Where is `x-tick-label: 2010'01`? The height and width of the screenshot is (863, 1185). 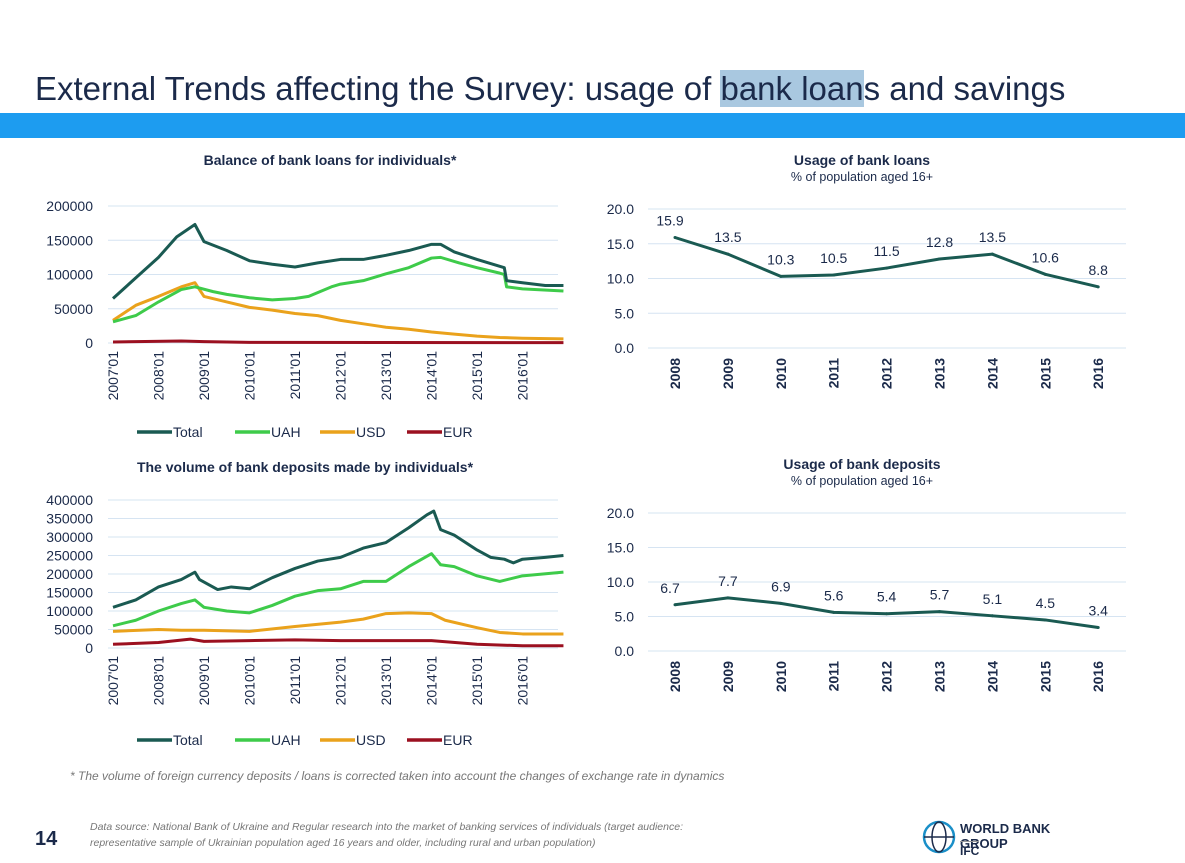 x-tick-label: 2010'01 is located at coordinates (250, 681).